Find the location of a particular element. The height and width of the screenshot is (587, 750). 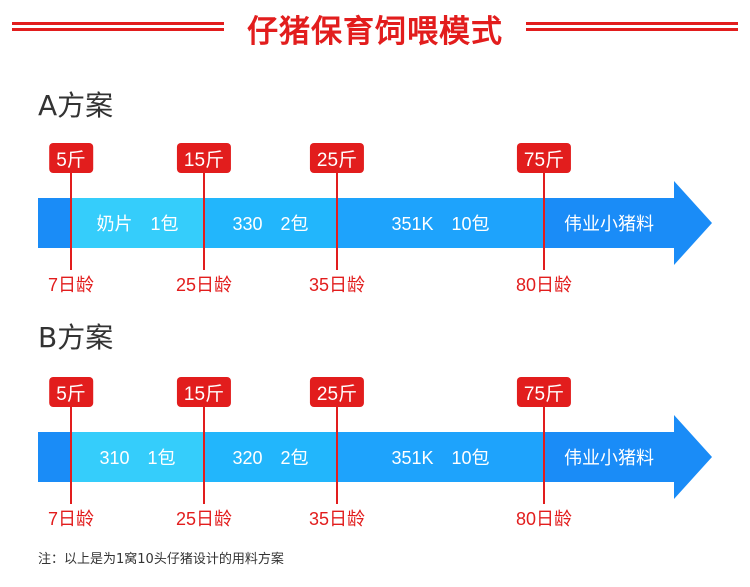

footnote: 注：以上是为1窝10头仔猪设计的用料方案 is located at coordinates (161, 559).